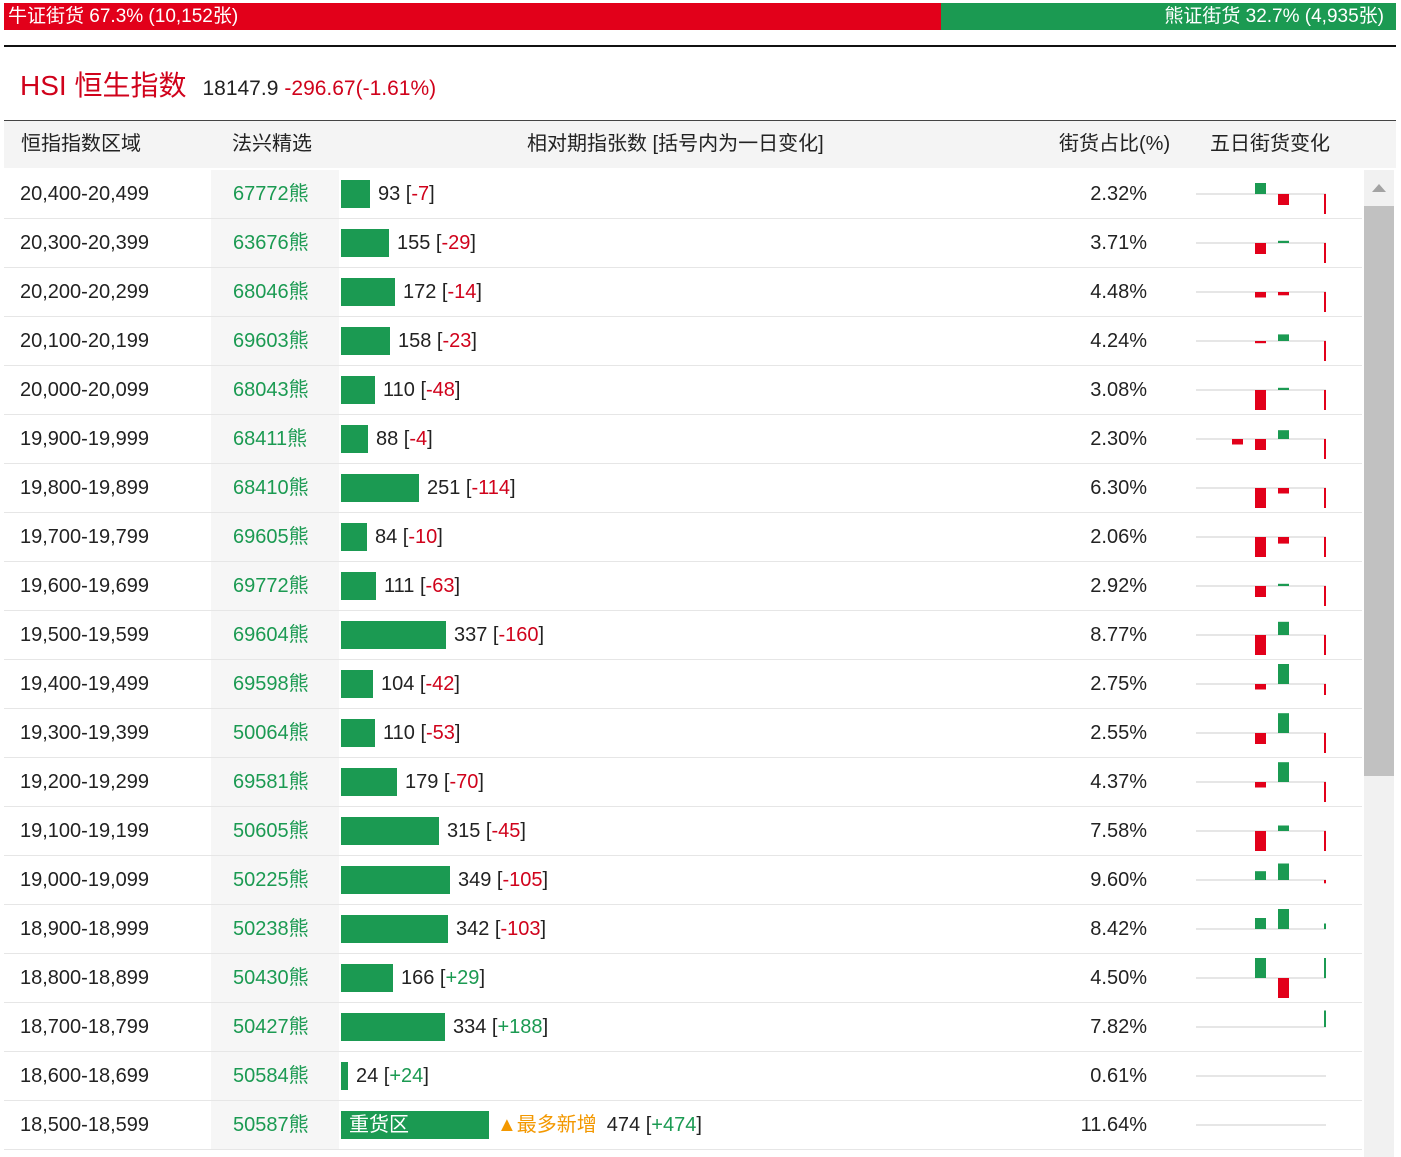  I want to click on warrant-code-link: 69603熊, so click(271, 341).